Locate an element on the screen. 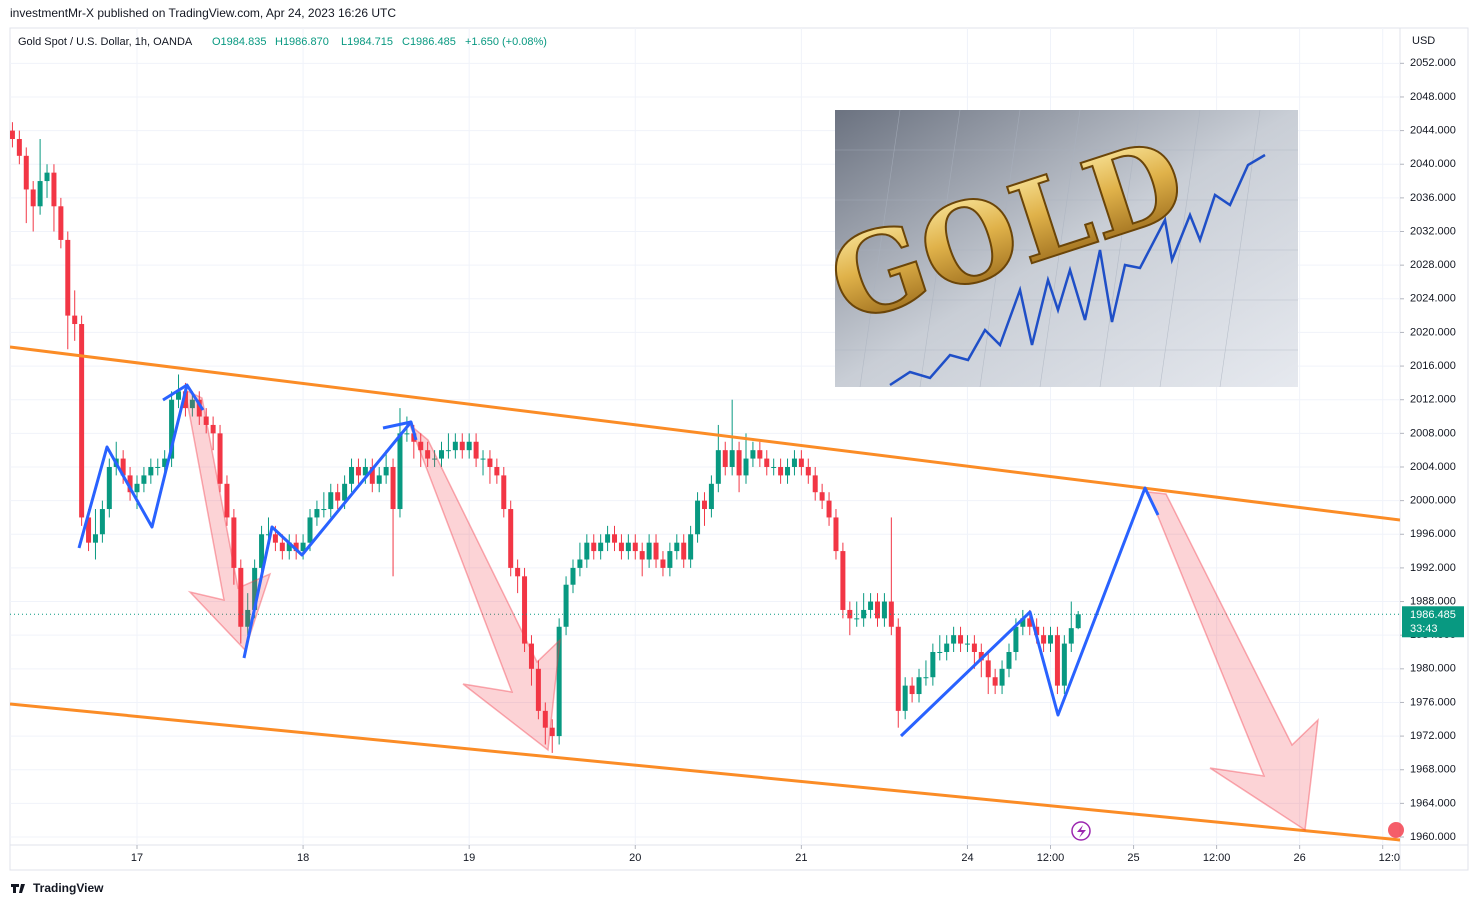  y-tick-label: 1980.000 is located at coordinates (1433, 669).